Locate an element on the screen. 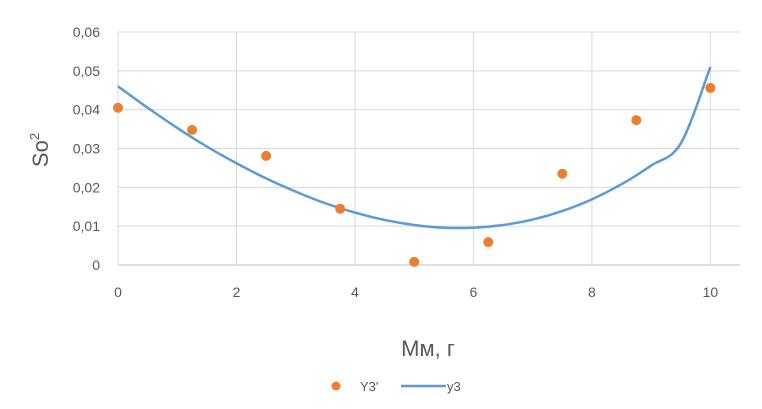 The width and height of the screenshot is (762, 409). y-tick-label: 0,03 is located at coordinates (86, 149).